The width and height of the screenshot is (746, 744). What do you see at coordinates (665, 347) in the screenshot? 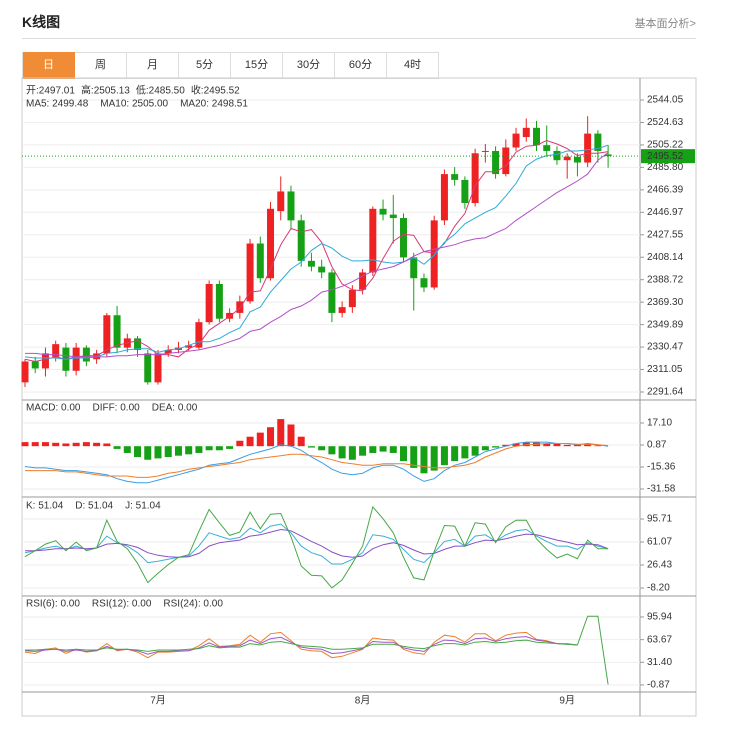
I see `y-tick-label: 2330.47` at bounding box center [665, 347].